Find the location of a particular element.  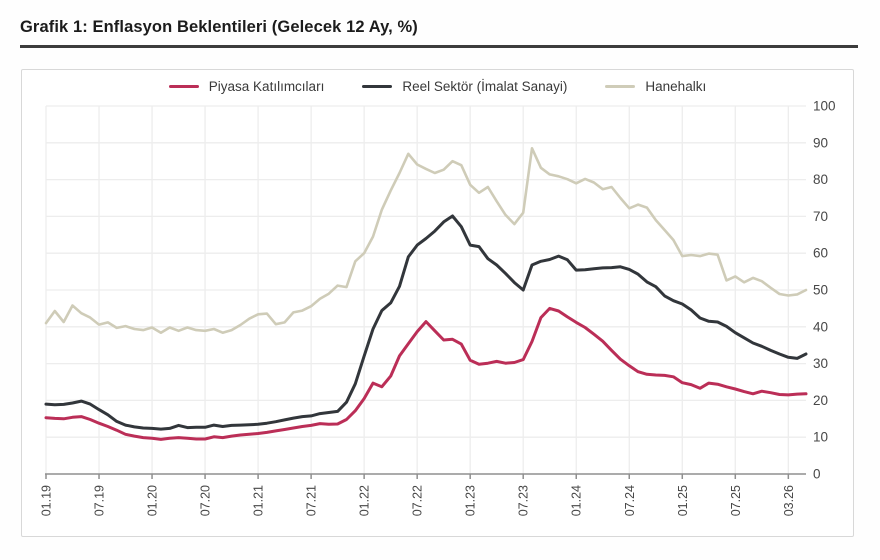

y-tick-label: 90 is located at coordinates (820, 142).